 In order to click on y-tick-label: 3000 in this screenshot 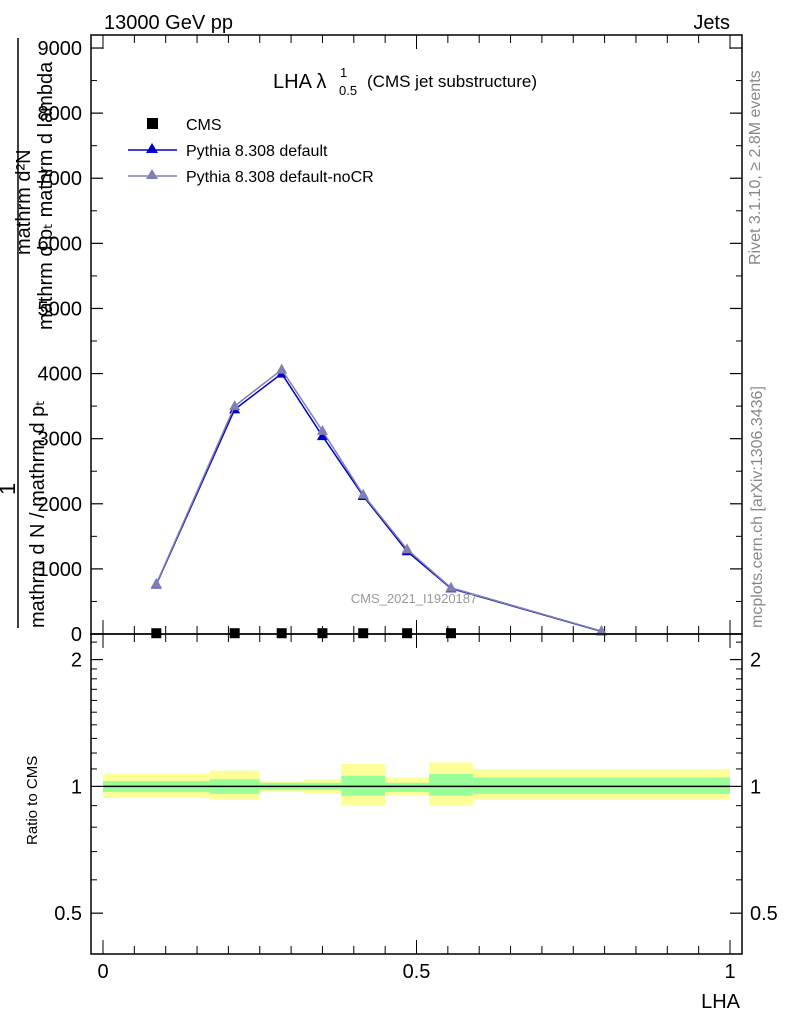, I will do `click(60, 440)`.